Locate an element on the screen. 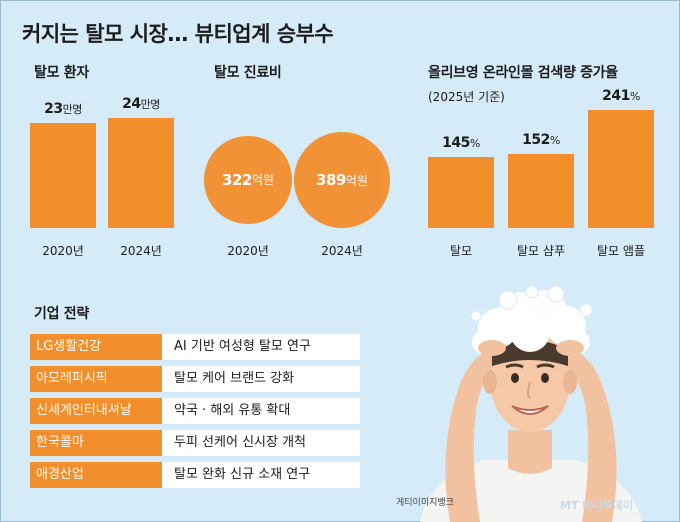  strategy-company: 아모레퍼시픽 is located at coordinates (96, 379).